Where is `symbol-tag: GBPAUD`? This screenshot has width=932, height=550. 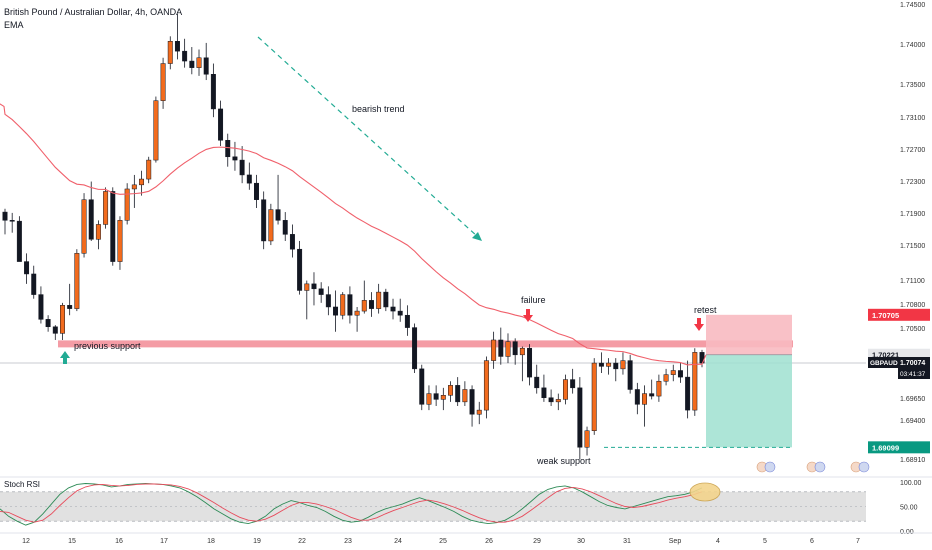
symbol-tag: GBPAUD is located at coordinates (884, 363).